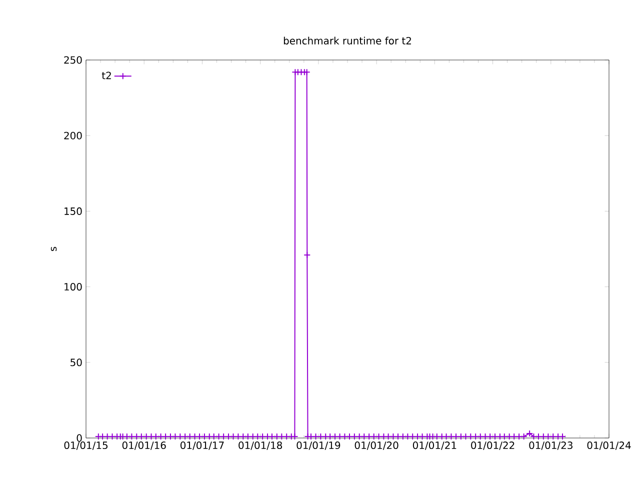  I want to click on y-tick-label: 50, so click(76, 362).